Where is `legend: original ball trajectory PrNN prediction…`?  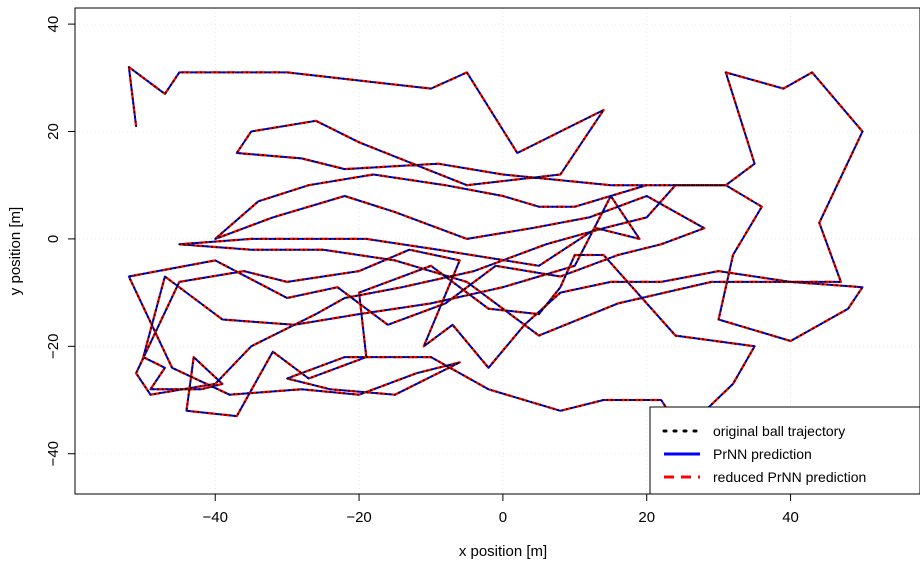 legend: original ball trajectory PrNN prediction… is located at coordinates (784, 450).